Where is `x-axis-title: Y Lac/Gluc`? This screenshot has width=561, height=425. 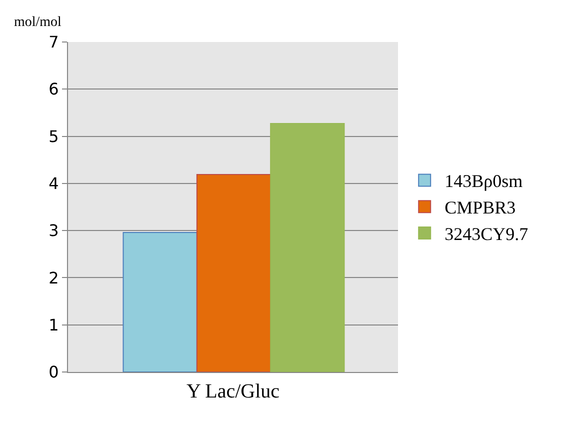 x-axis-title: Y Lac/Gluc is located at coordinates (233, 391).